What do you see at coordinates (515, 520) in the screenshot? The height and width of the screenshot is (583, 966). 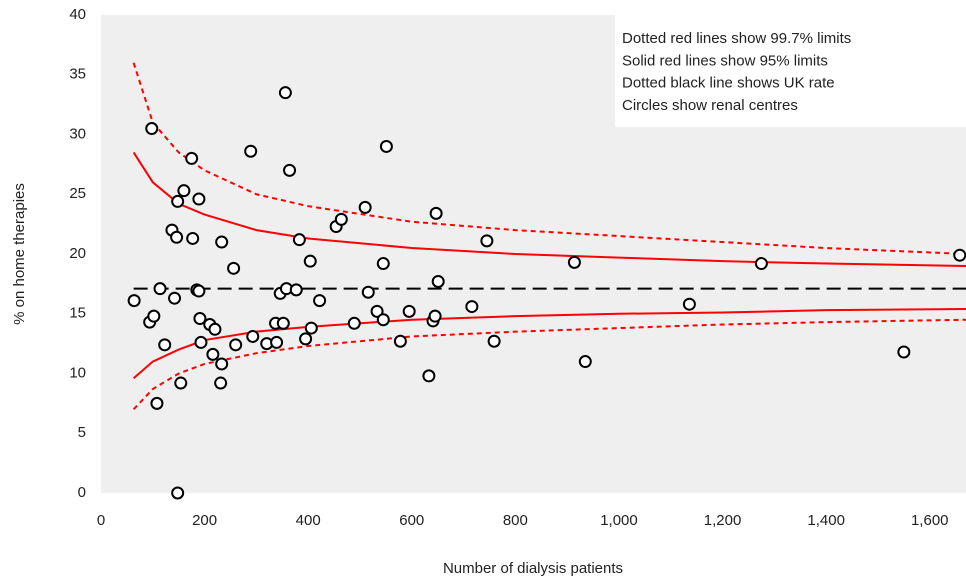 I see `x-tick-label: 800` at bounding box center [515, 520].